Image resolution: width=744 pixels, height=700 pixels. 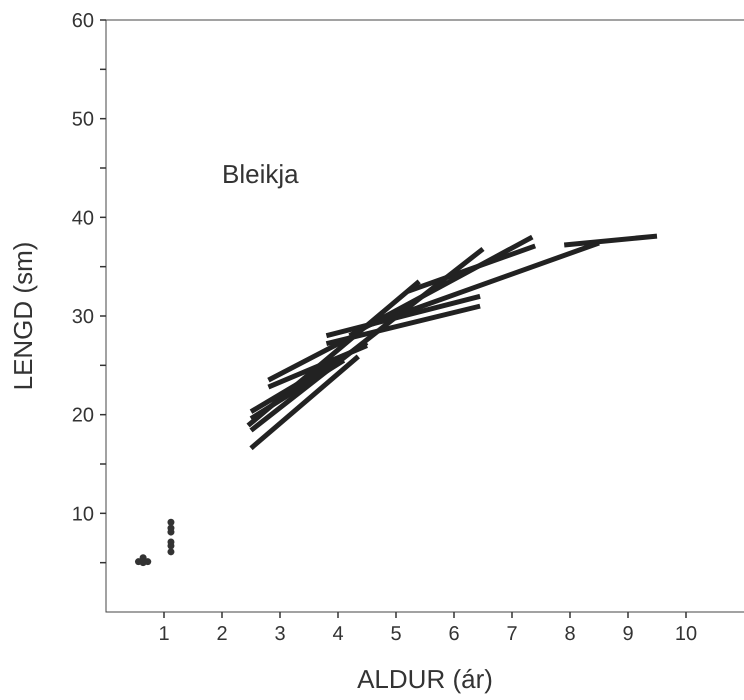 What do you see at coordinates (425, 679) in the screenshot?
I see `x-axis-title: ALDUR (ár)` at bounding box center [425, 679].